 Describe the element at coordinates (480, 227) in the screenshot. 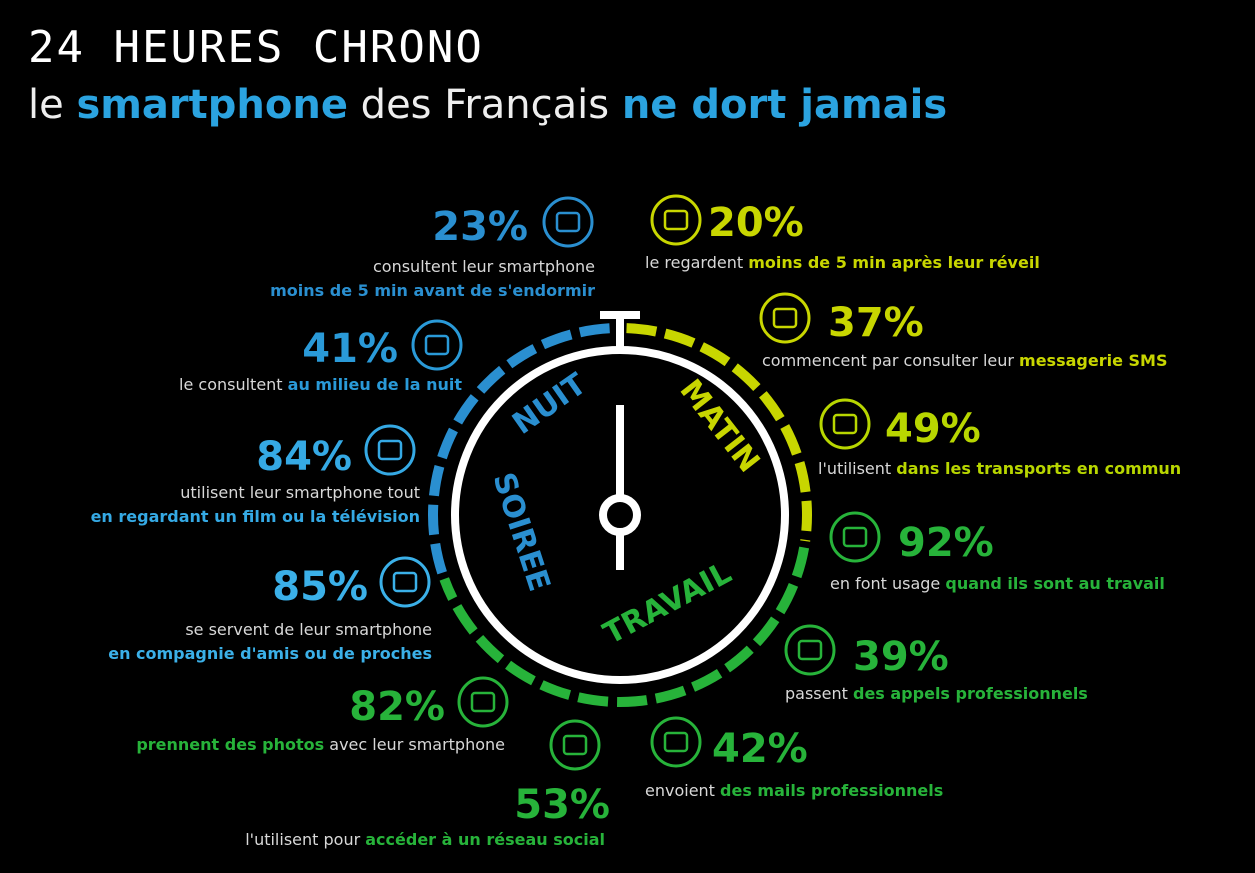

I see `percent: 23%` at that location.